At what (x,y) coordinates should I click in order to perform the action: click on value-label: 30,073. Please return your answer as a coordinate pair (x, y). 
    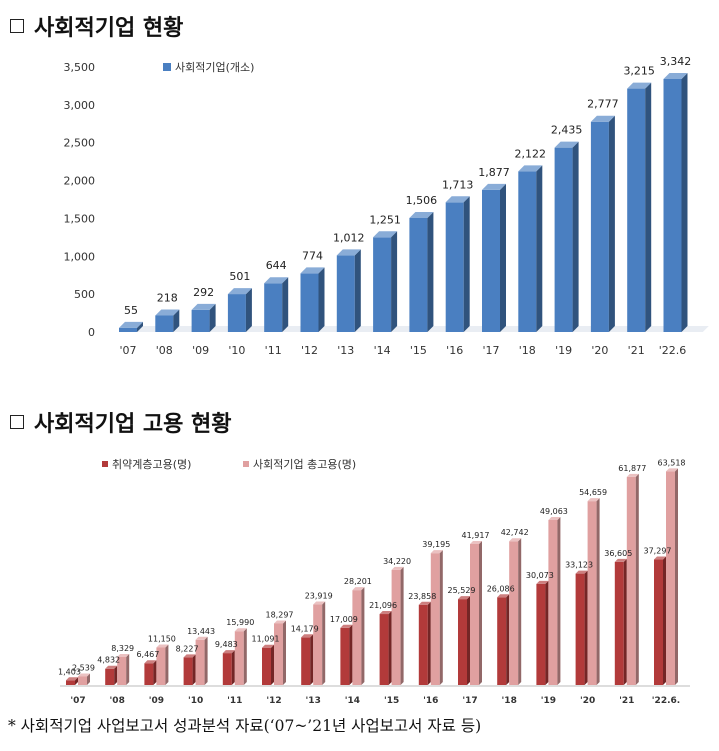
    Looking at the image, I should click on (540, 575).